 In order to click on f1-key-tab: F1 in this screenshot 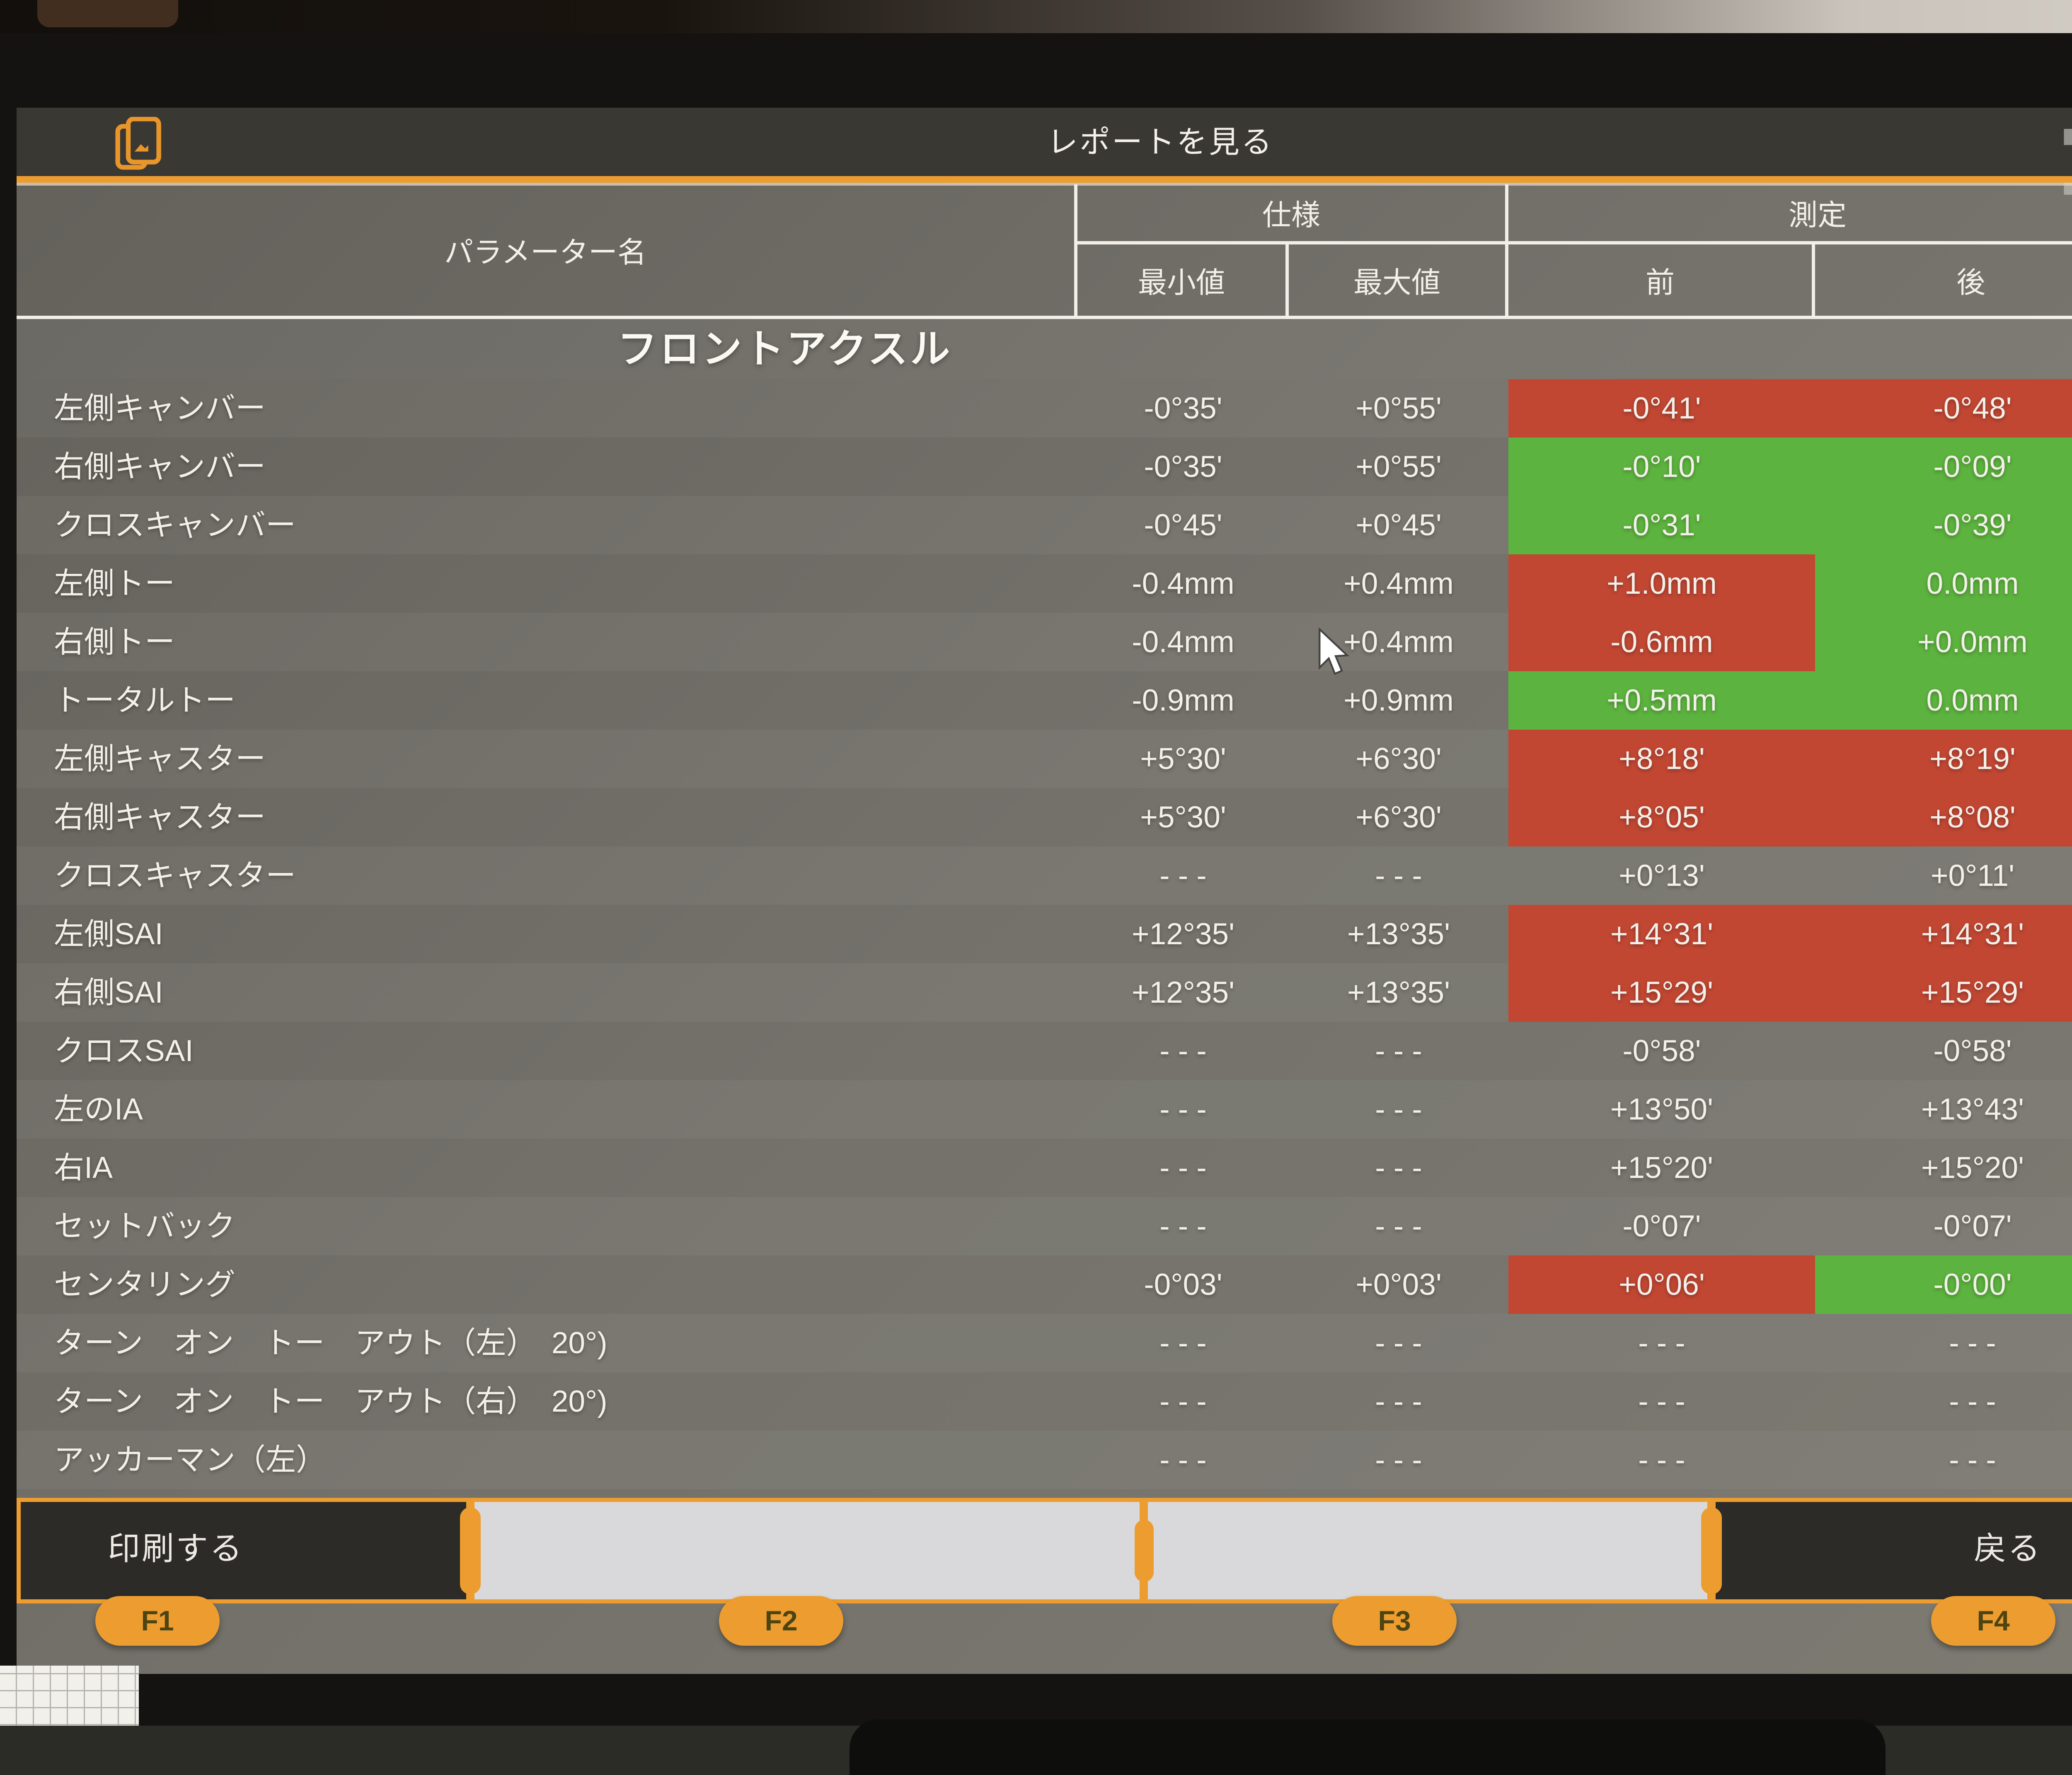, I will do `click(157, 1621)`.